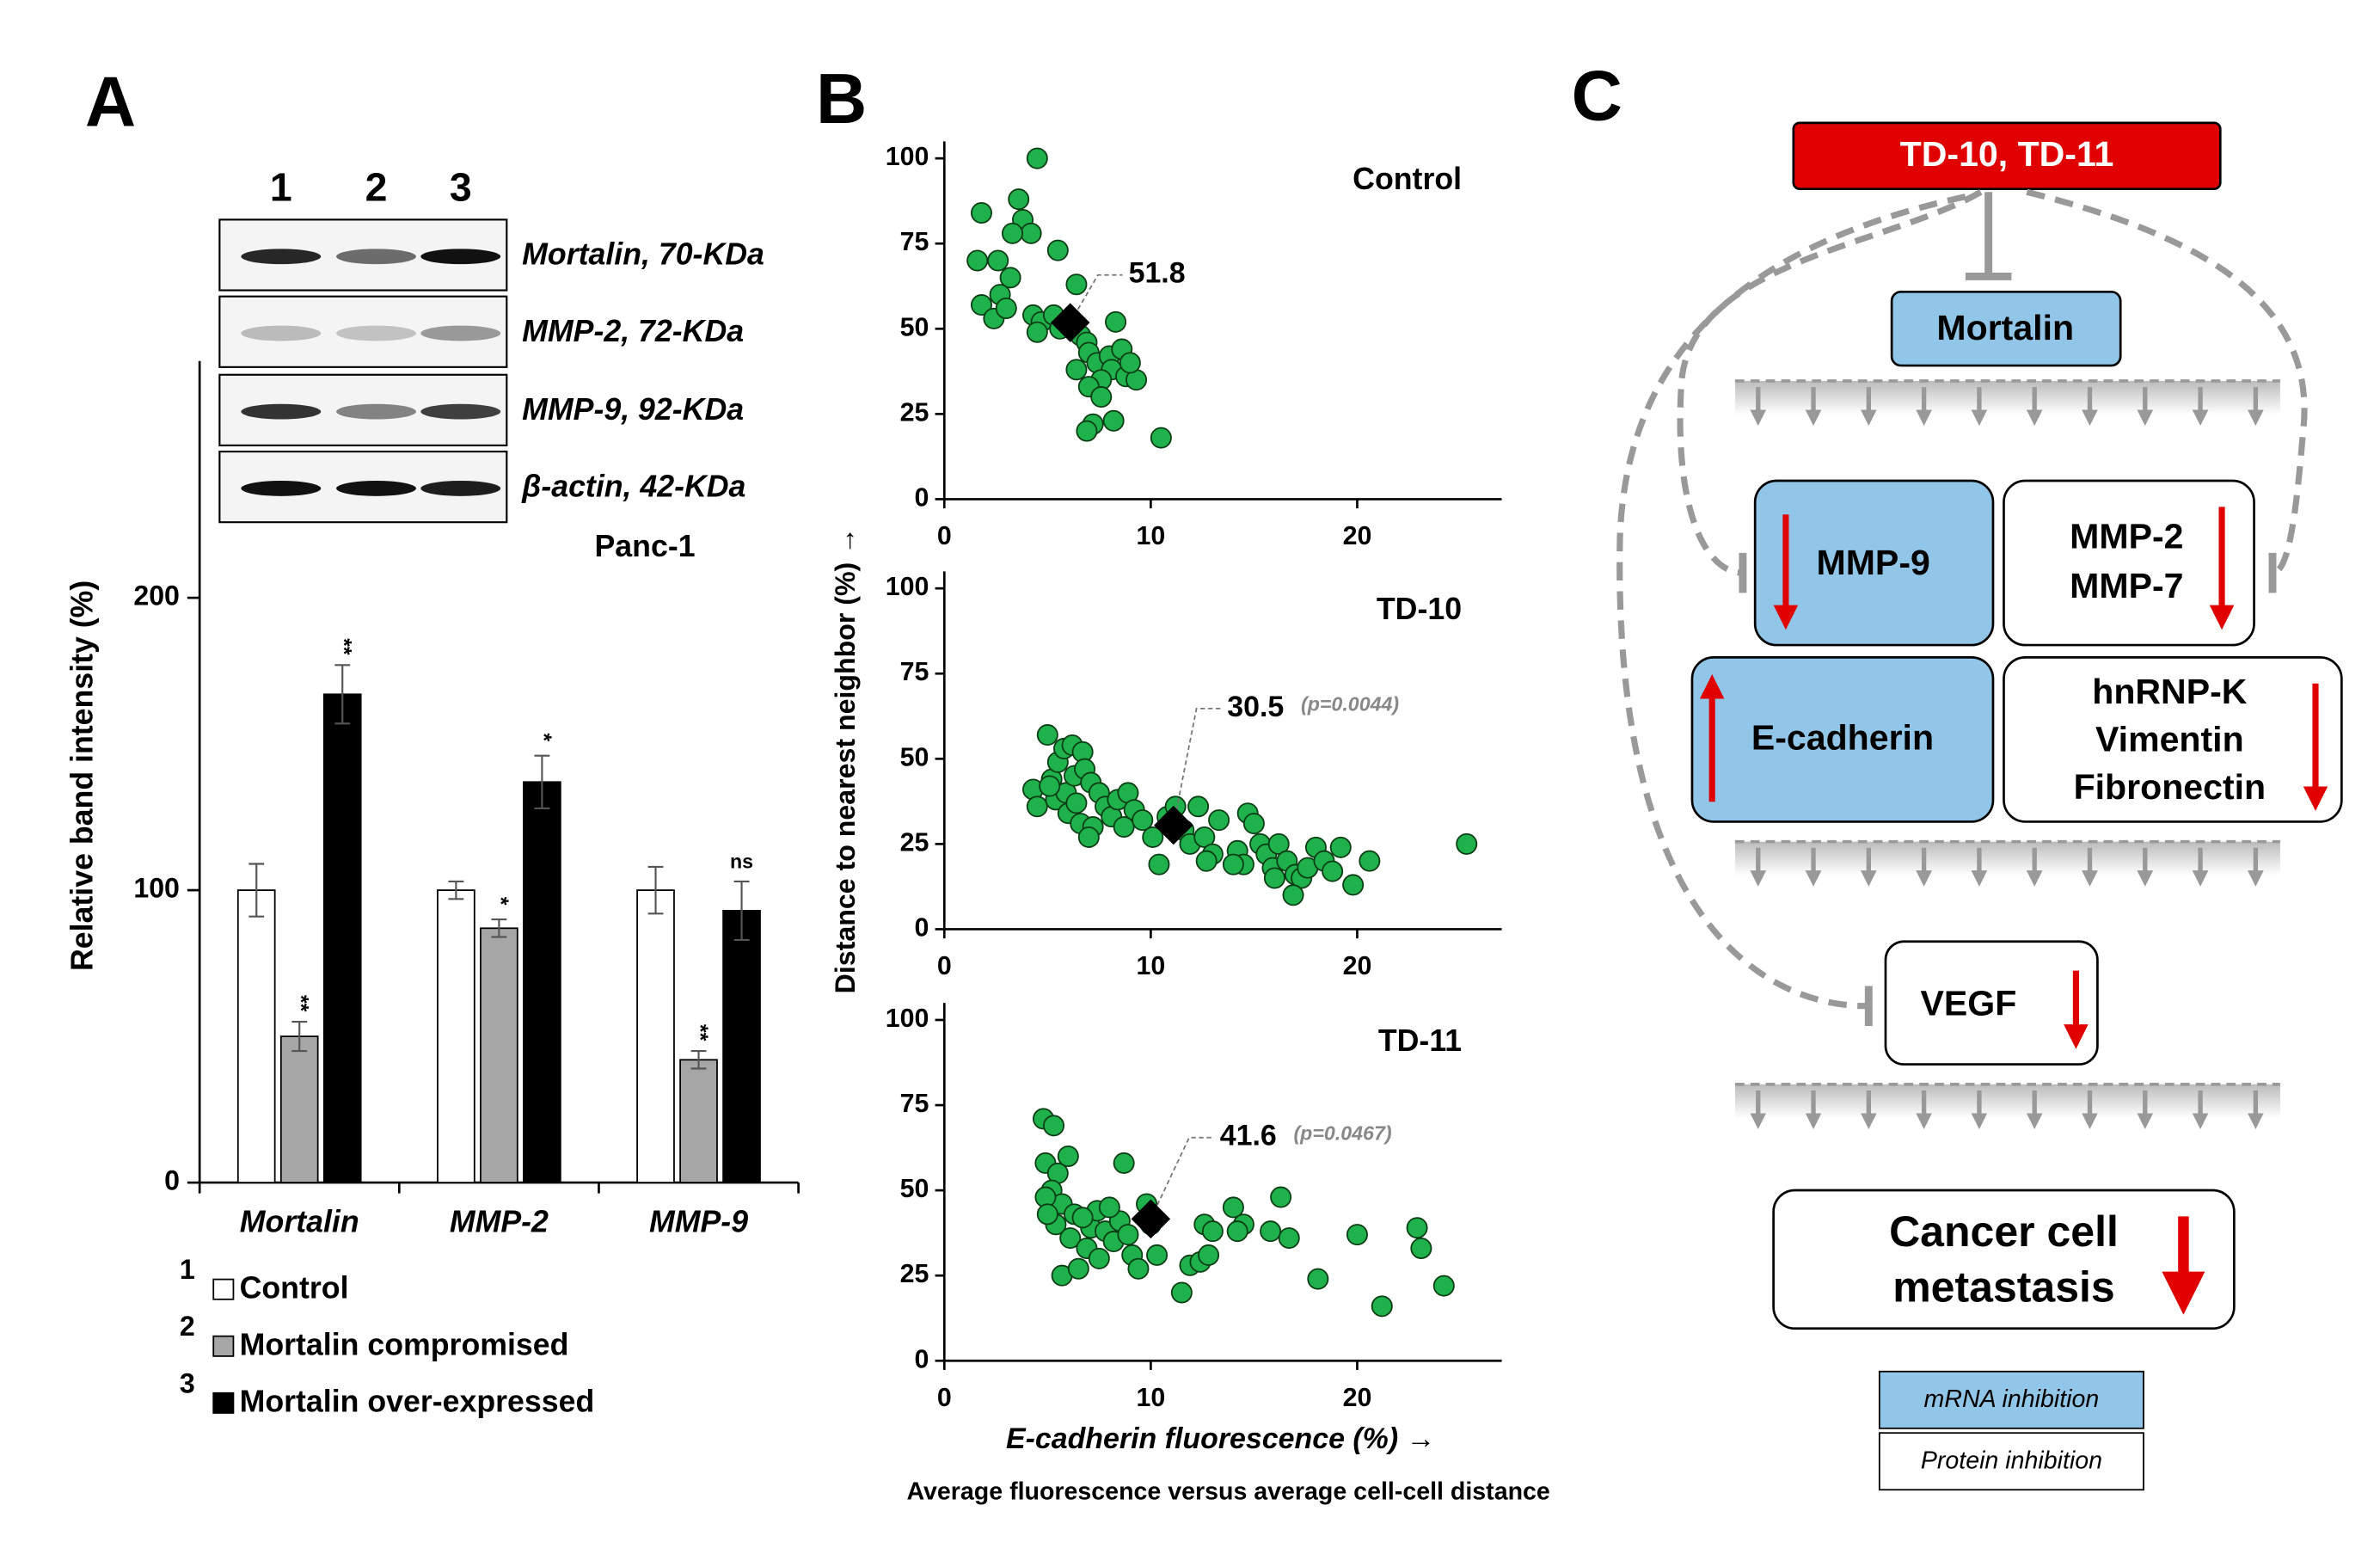 The image size is (2380, 1542). I want to click on y-axis-label: Relative band intensity (%), so click(82, 776).